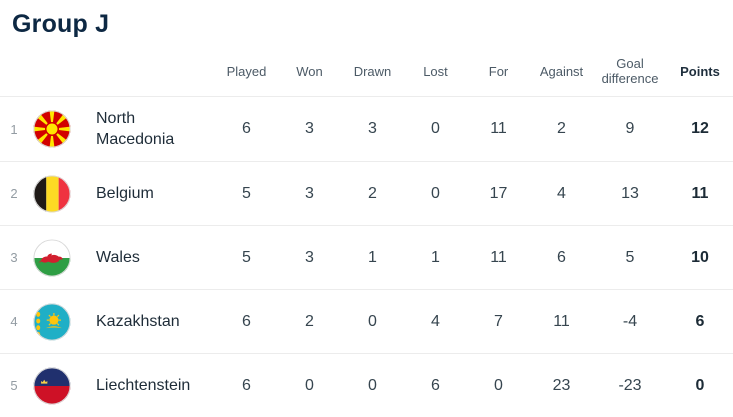 This screenshot has width=733, height=417. Describe the element at coordinates (630, 385) in the screenshot. I see `goal-difference-value: -23` at that location.